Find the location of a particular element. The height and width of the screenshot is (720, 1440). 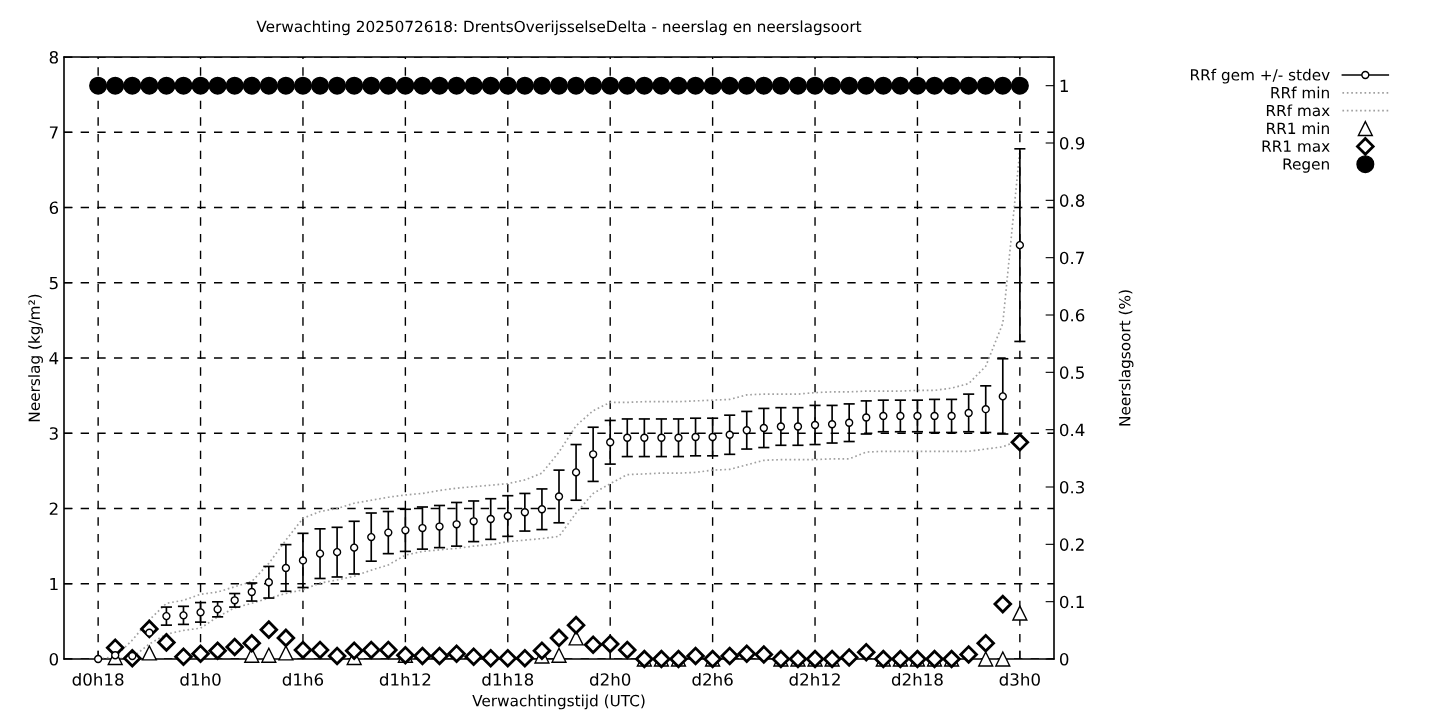

y2-tick-label: 0.8 is located at coordinates (1072, 200).